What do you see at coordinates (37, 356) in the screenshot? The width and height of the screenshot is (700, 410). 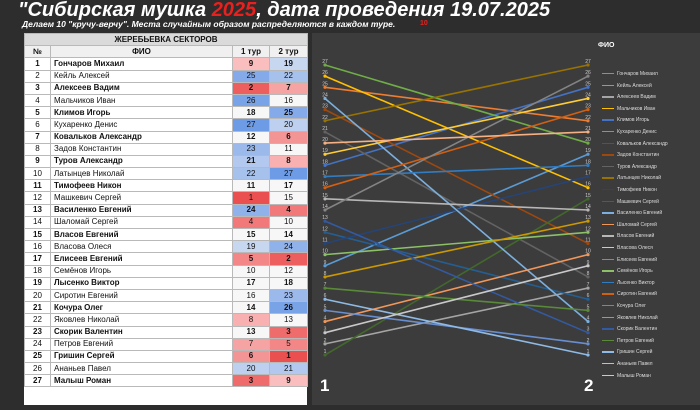 I see `row-number: 25` at bounding box center [37, 356].